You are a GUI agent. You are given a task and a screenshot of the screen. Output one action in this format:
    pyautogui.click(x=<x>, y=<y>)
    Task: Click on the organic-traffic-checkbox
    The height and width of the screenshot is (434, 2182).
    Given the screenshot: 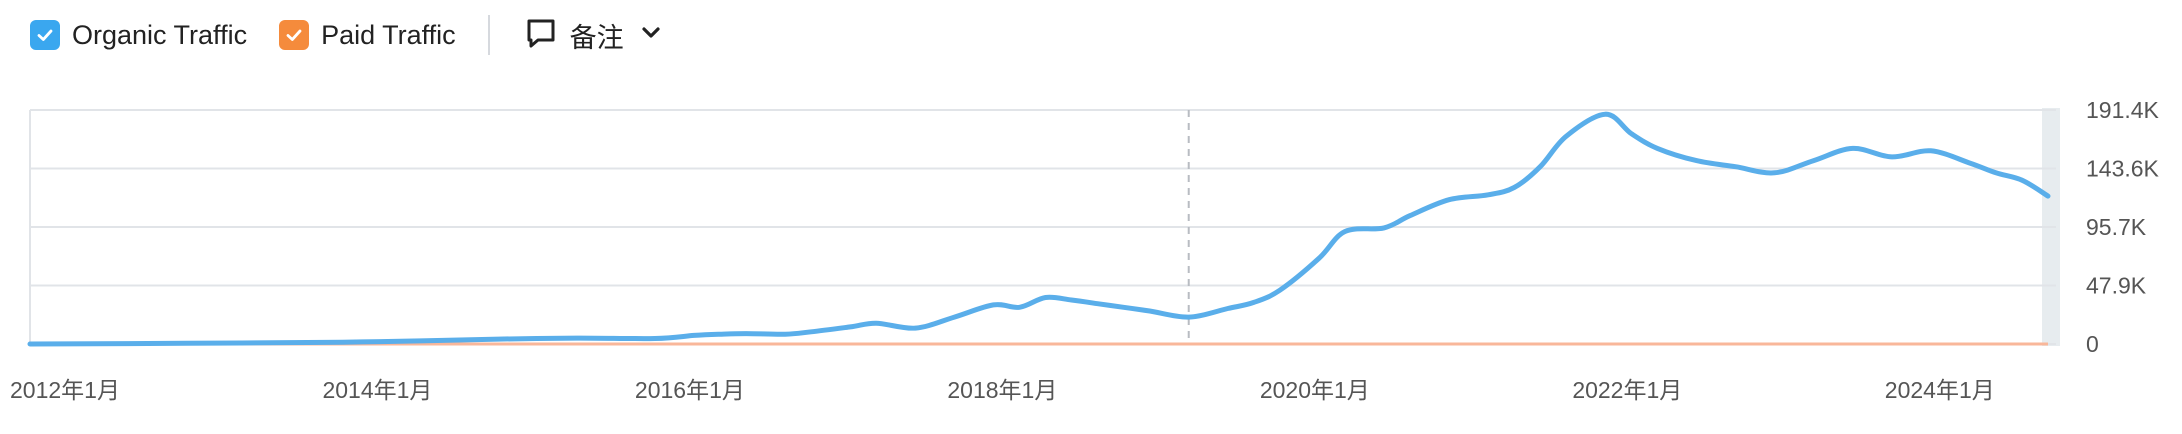 What is the action you would take?
    pyautogui.click(x=45, y=35)
    